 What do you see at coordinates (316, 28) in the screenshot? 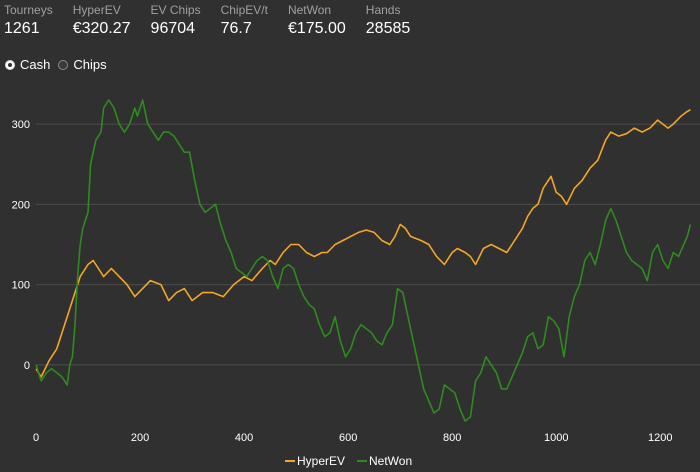
I see `stat-value: €175.00` at bounding box center [316, 28].